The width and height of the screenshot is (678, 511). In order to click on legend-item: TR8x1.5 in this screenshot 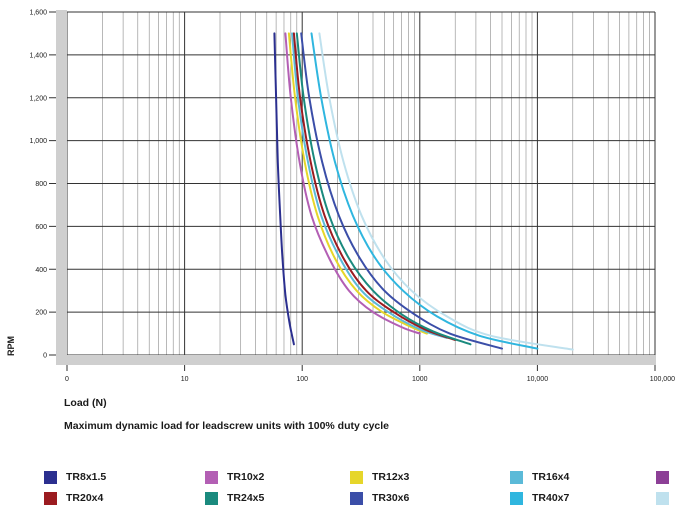, I will do `click(75, 477)`.